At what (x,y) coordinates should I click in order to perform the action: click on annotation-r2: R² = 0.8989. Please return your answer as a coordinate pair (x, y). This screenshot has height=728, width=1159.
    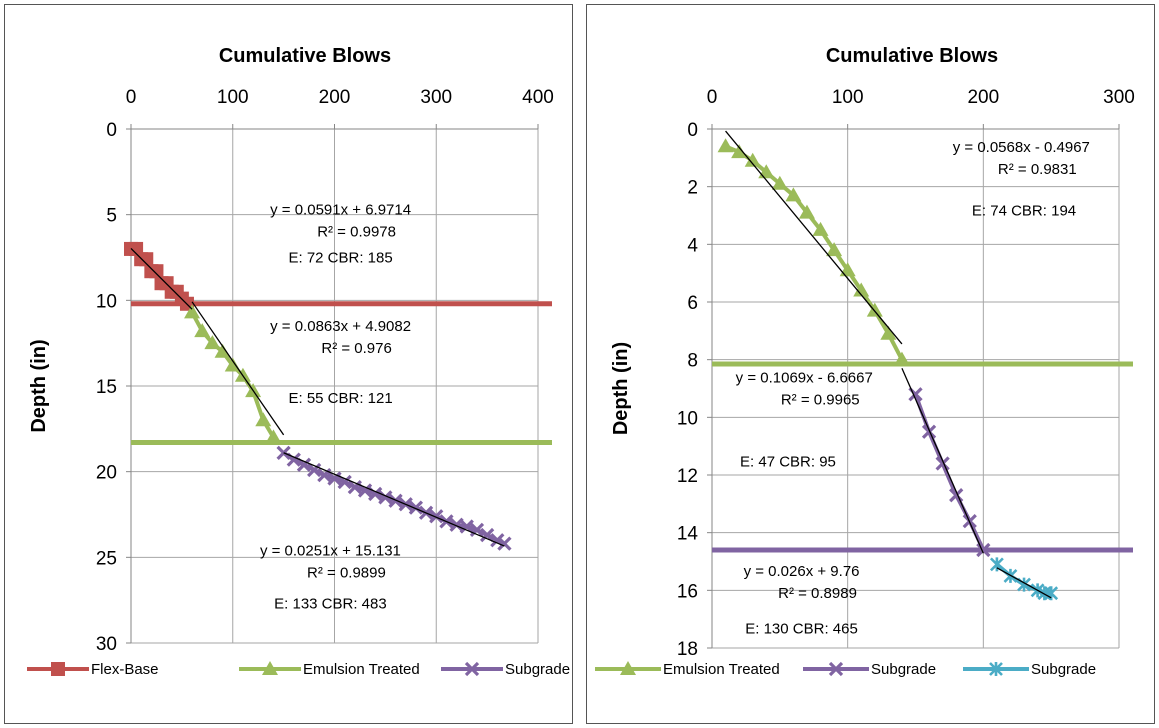
    Looking at the image, I should click on (817, 593).